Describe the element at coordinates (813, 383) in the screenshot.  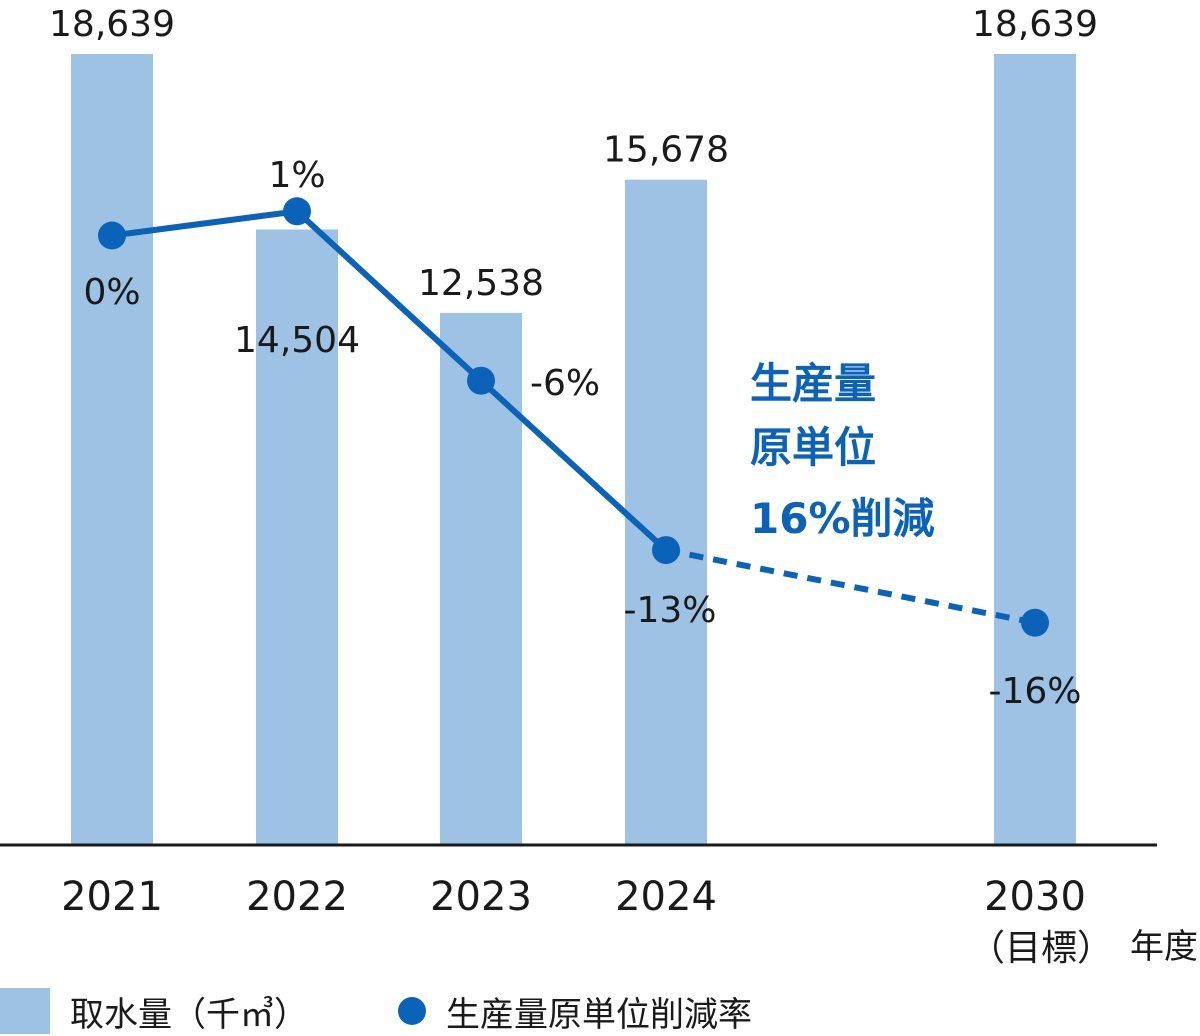
I see `annotation-line-1: 生産量` at that location.